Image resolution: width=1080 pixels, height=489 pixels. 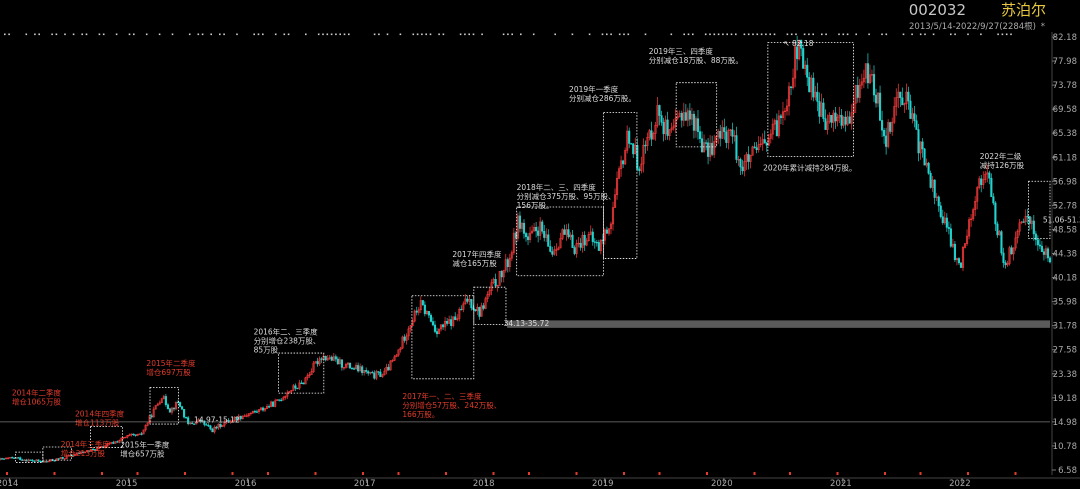 What do you see at coordinates (54, 473) in the screenshot?
I see `bottom-marker` at bounding box center [54, 473].